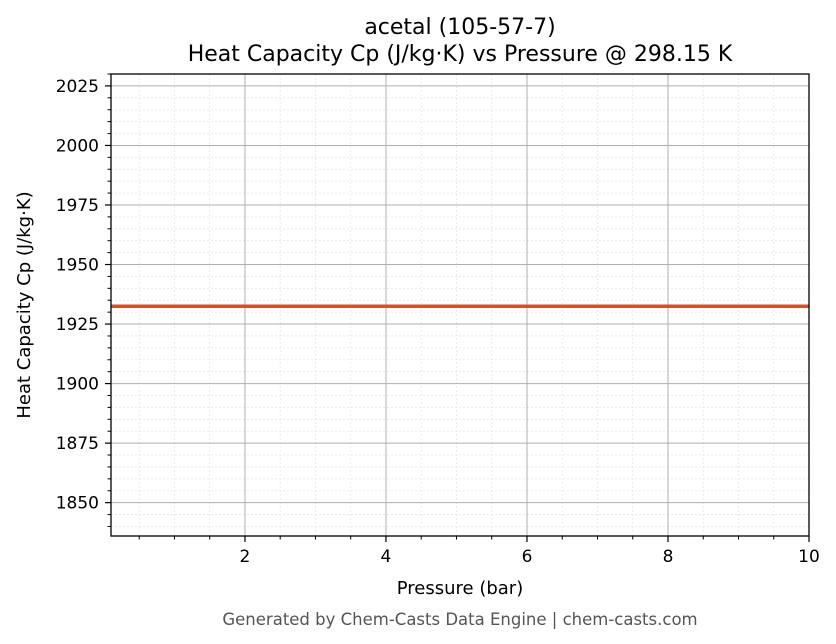  What do you see at coordinates (460, 588) in the screenshot?
I see `x-axis-label: Pressure (bar)` at bounding box center [460, 588].